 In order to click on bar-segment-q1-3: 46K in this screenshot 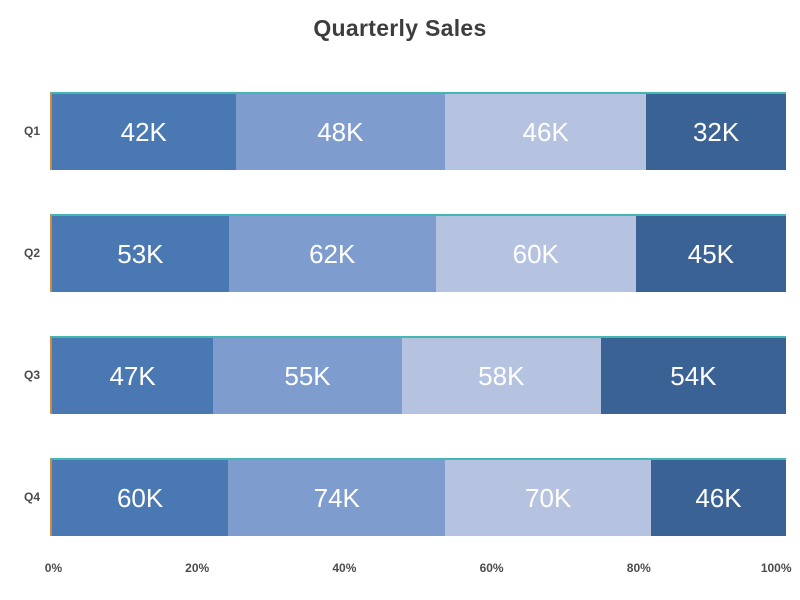, I will do `click(546, 132)`.